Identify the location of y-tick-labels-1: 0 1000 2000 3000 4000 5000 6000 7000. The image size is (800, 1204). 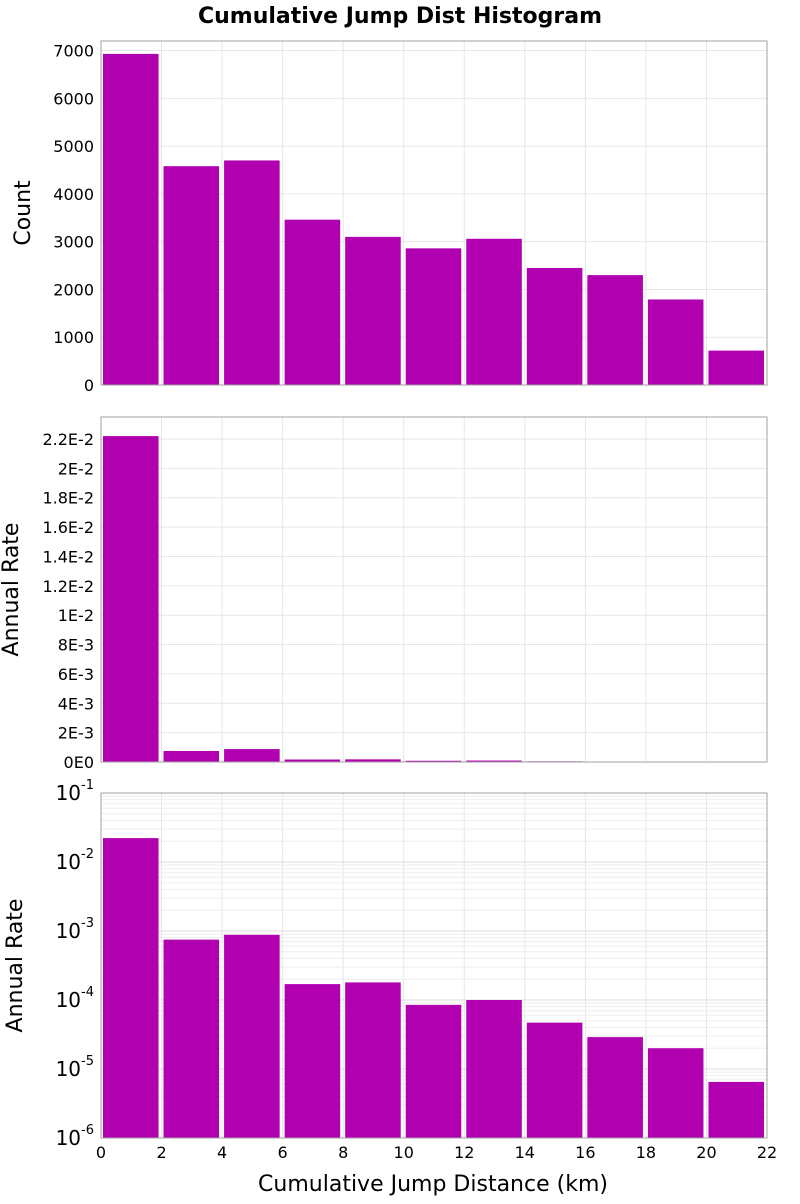
(73, 218).